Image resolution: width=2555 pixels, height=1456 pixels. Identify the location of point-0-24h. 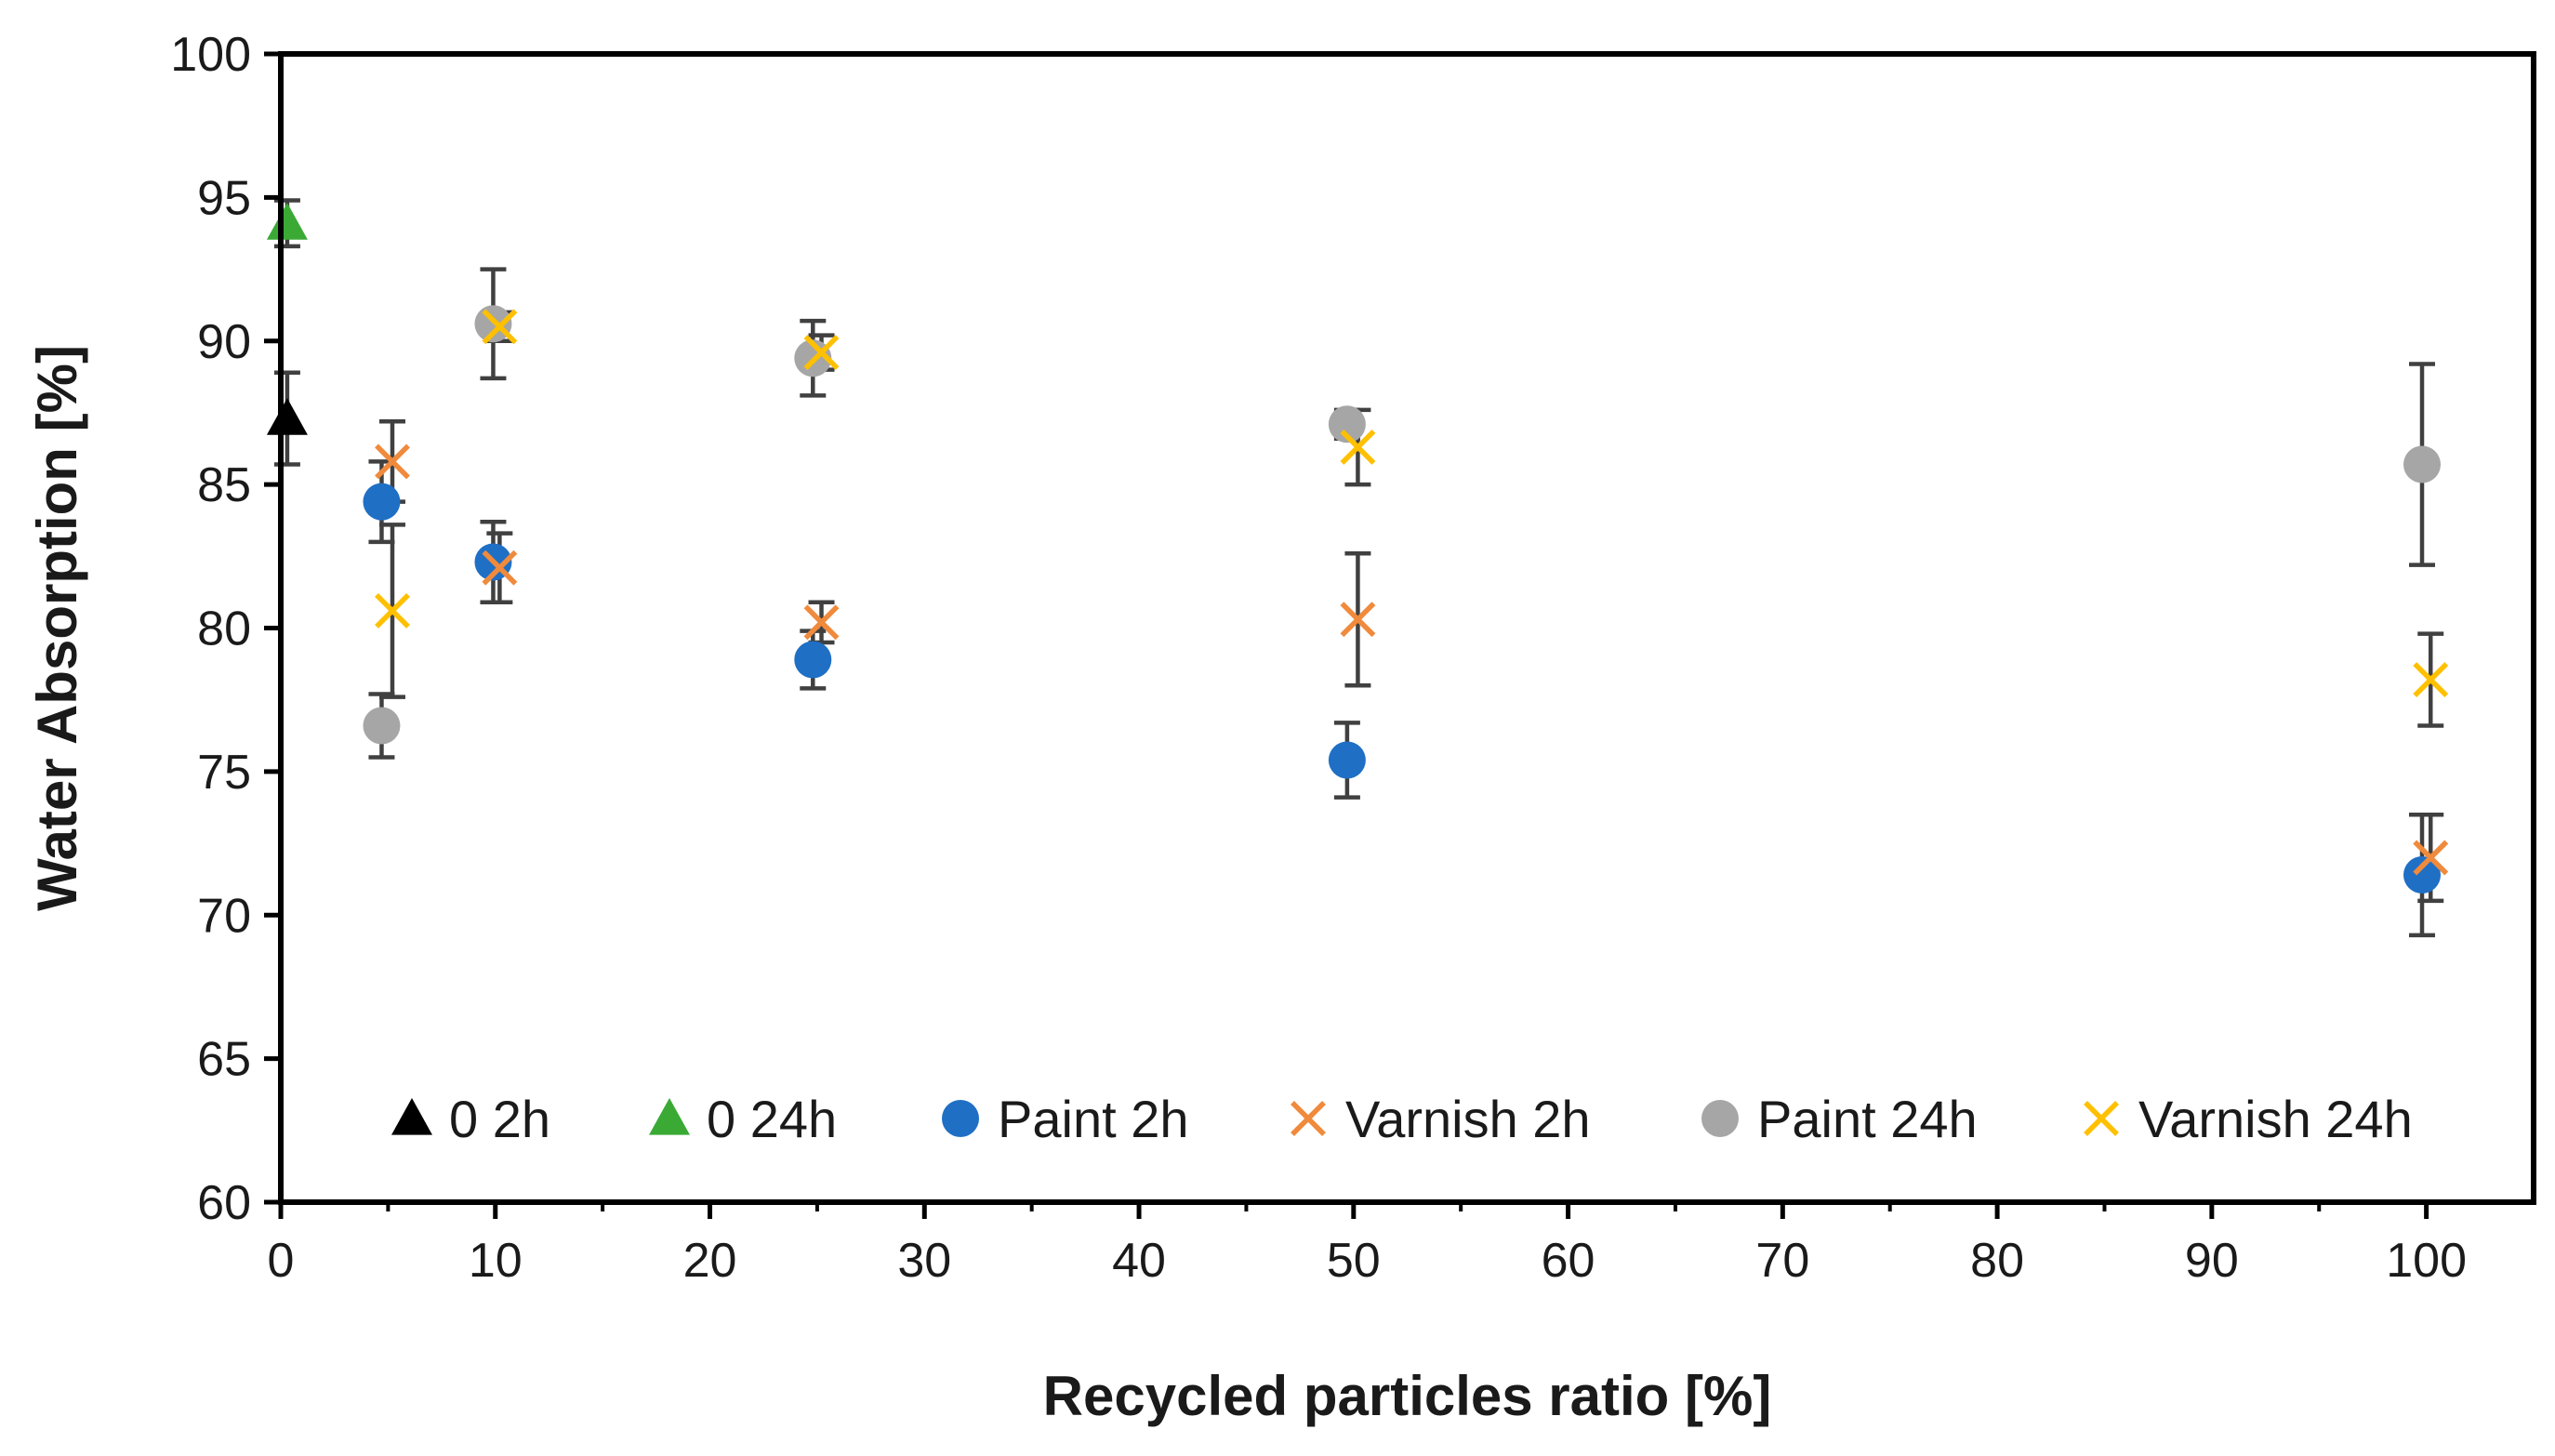
(287, 221).